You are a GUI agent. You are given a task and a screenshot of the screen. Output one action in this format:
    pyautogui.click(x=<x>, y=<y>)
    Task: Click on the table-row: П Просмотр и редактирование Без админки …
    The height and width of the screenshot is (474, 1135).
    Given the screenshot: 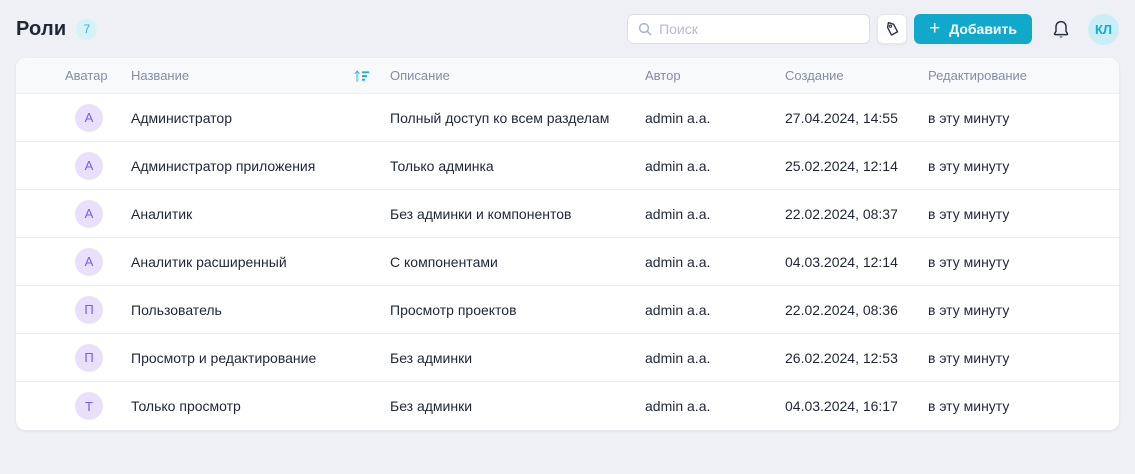 What is the action you would take?
    pyautogui.click(x=567, y=358)
    